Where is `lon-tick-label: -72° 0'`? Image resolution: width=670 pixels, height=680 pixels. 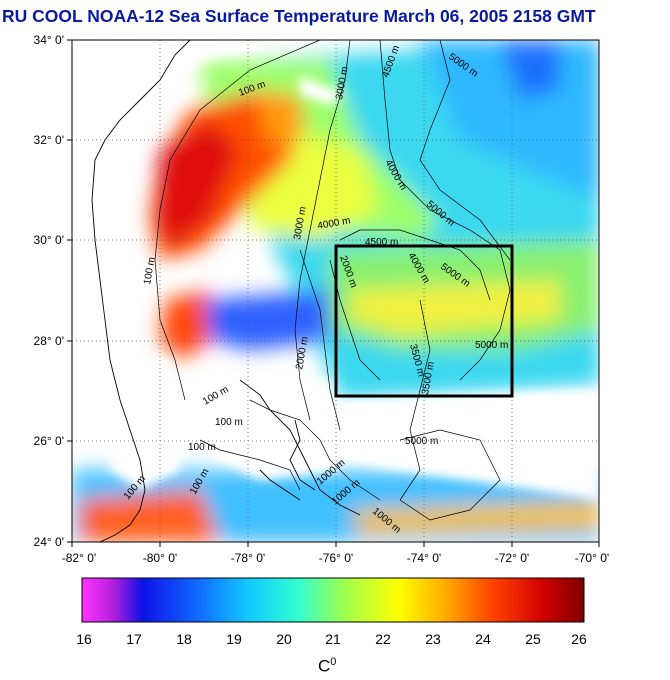 lon-tick-label: -72° 0' is located at coordinates (512, 558).